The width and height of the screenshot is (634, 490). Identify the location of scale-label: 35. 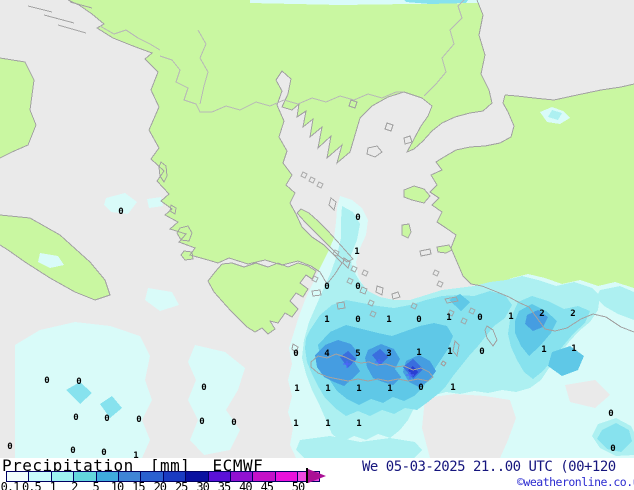
(224, 485).